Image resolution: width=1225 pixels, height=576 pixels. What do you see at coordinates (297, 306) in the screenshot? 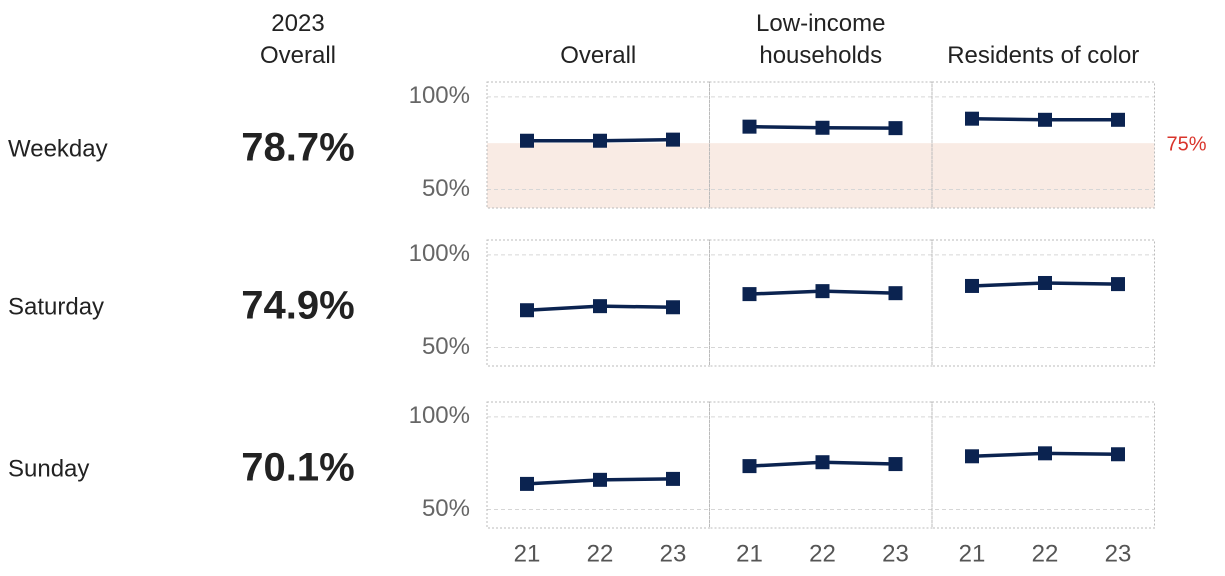
I see `summary-value: 74.9%` at bounding box center [297, 306].